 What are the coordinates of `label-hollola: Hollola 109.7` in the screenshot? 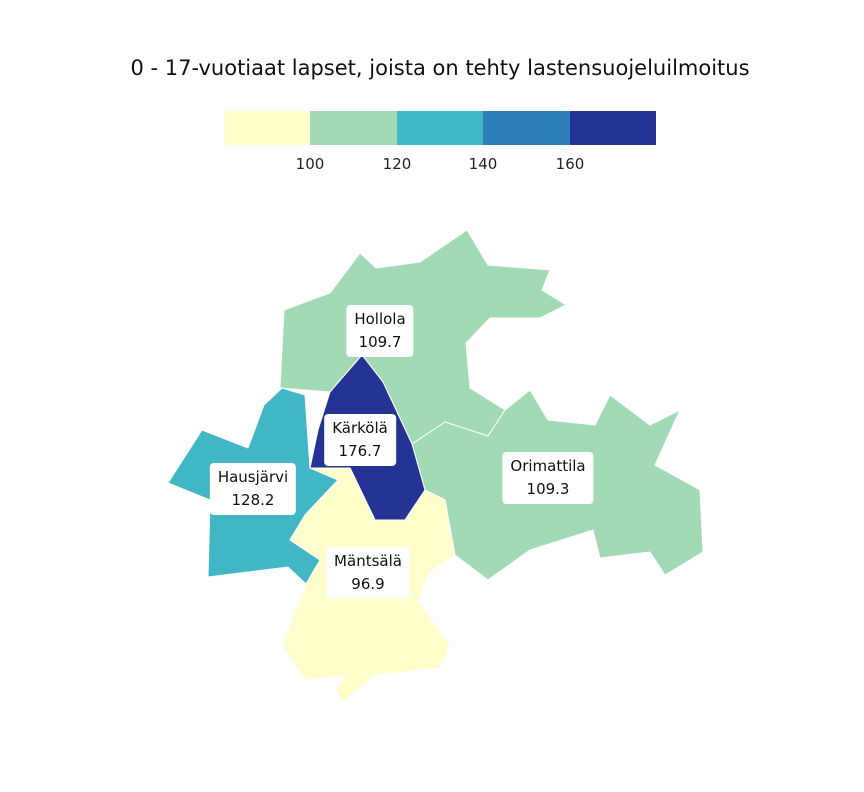 It's located at (380, 331).